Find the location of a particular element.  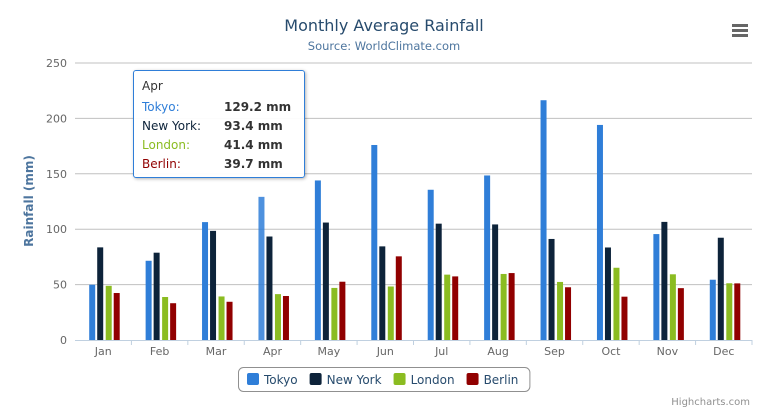

legend-item-london: London is located at coordinates (424, 380).